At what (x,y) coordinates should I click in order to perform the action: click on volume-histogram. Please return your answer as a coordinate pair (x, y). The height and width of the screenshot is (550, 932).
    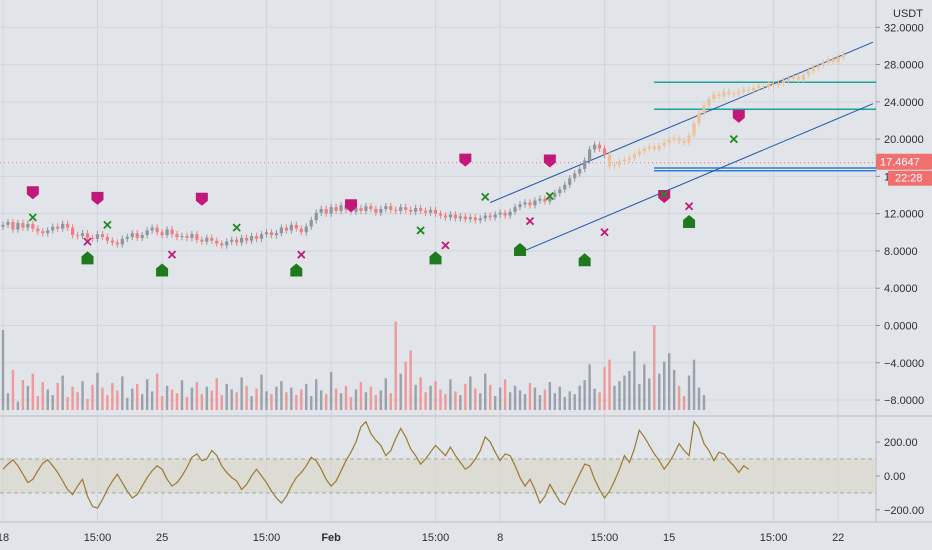
    Looking at the image, I should click on (353, 365).